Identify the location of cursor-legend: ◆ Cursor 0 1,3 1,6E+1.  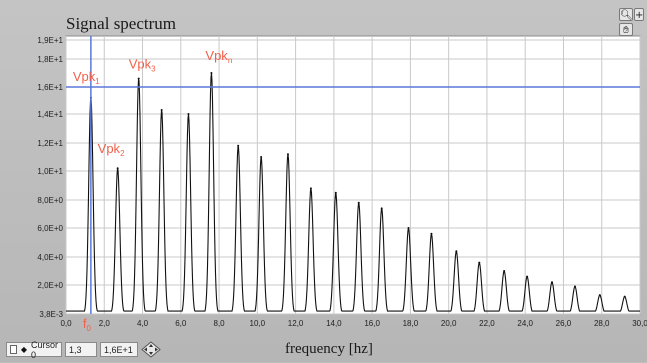
(106, 349).